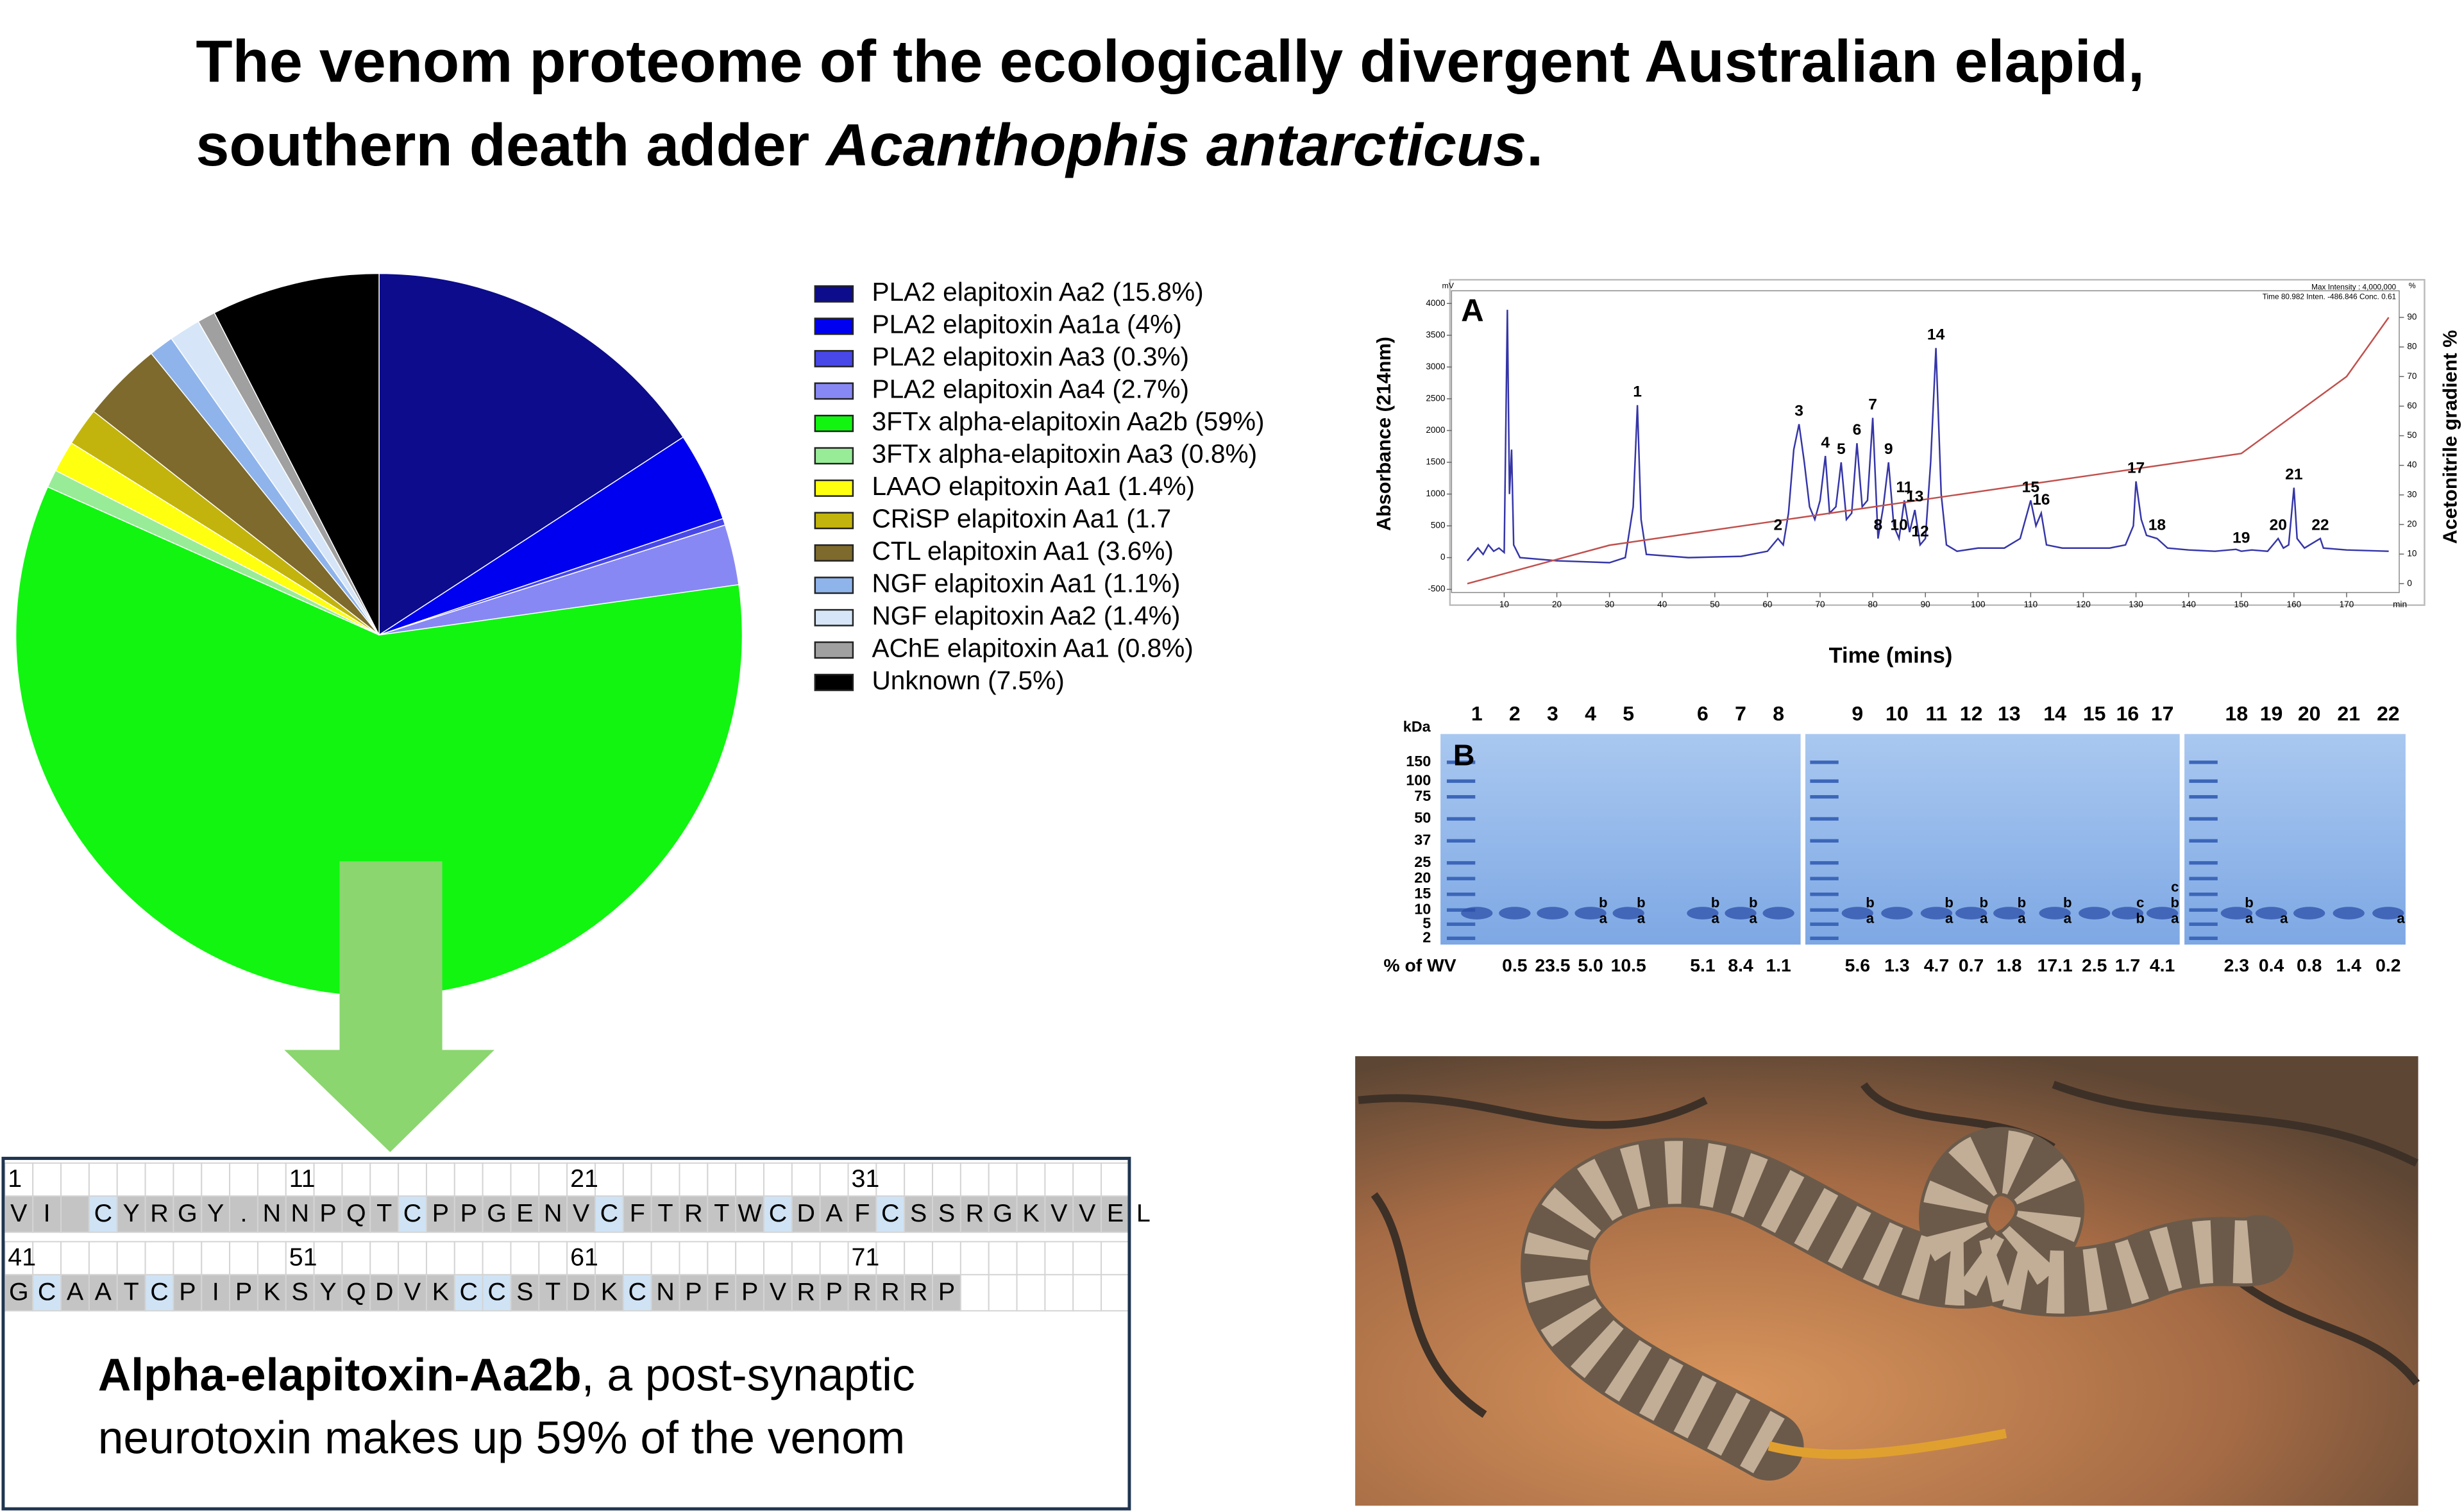  I want to click on lane-number: 2, so click(1515, 713).